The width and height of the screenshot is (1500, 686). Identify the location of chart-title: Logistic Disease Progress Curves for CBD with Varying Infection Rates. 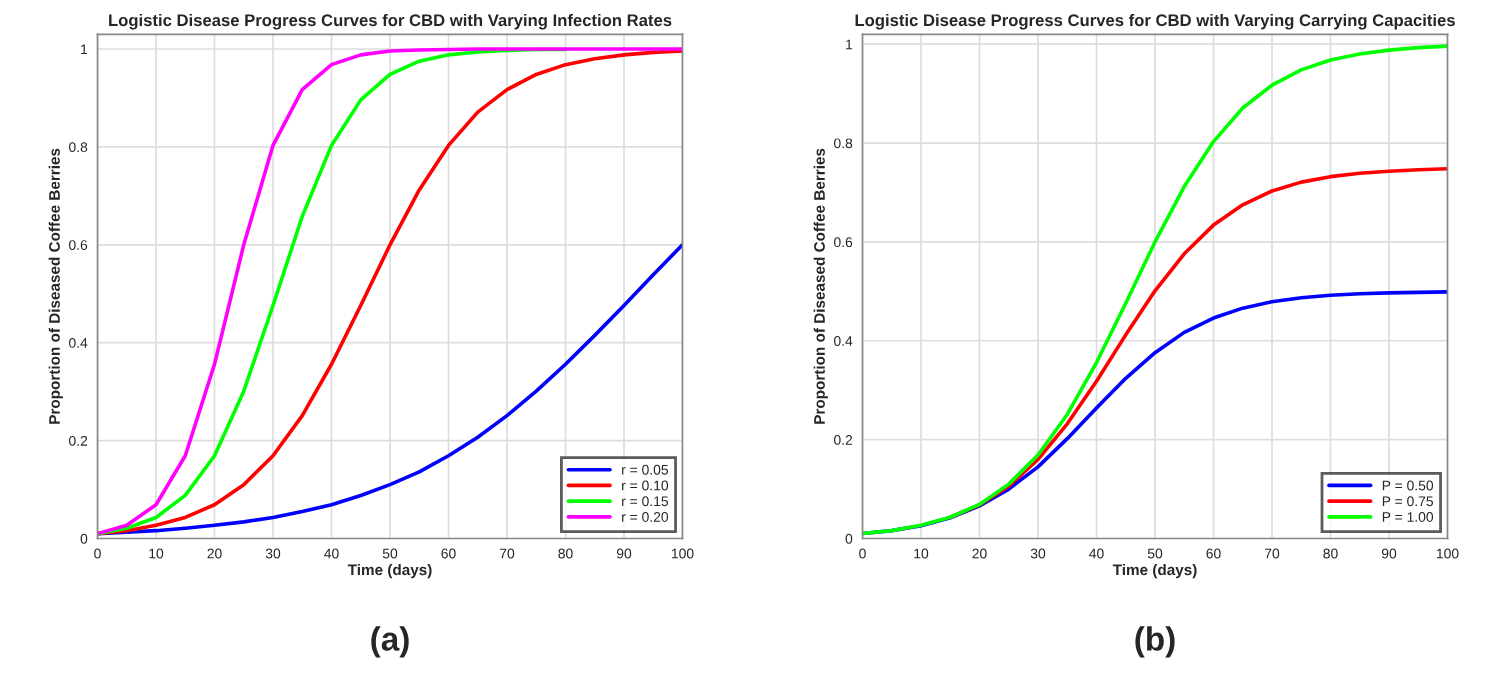
(390, 21).